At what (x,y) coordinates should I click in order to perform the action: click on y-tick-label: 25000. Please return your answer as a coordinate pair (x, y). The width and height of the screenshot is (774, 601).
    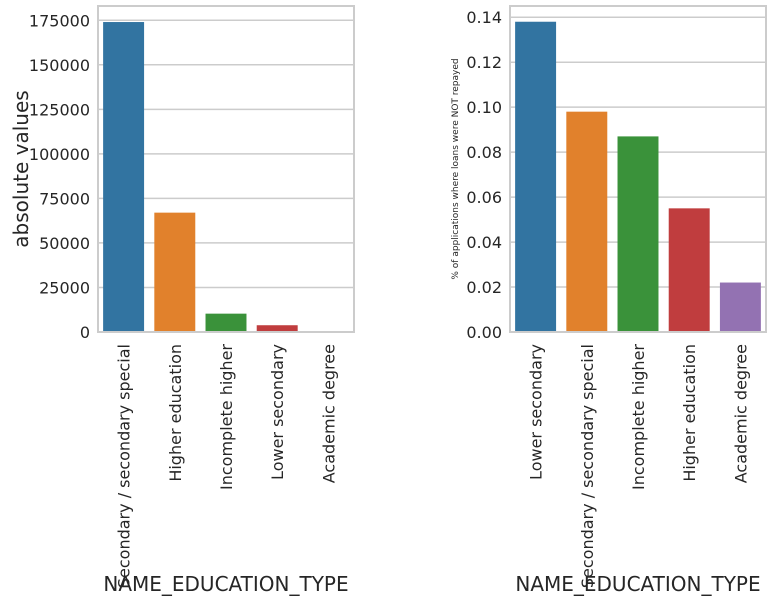
    Looking at the image, I should click on (64, 287).